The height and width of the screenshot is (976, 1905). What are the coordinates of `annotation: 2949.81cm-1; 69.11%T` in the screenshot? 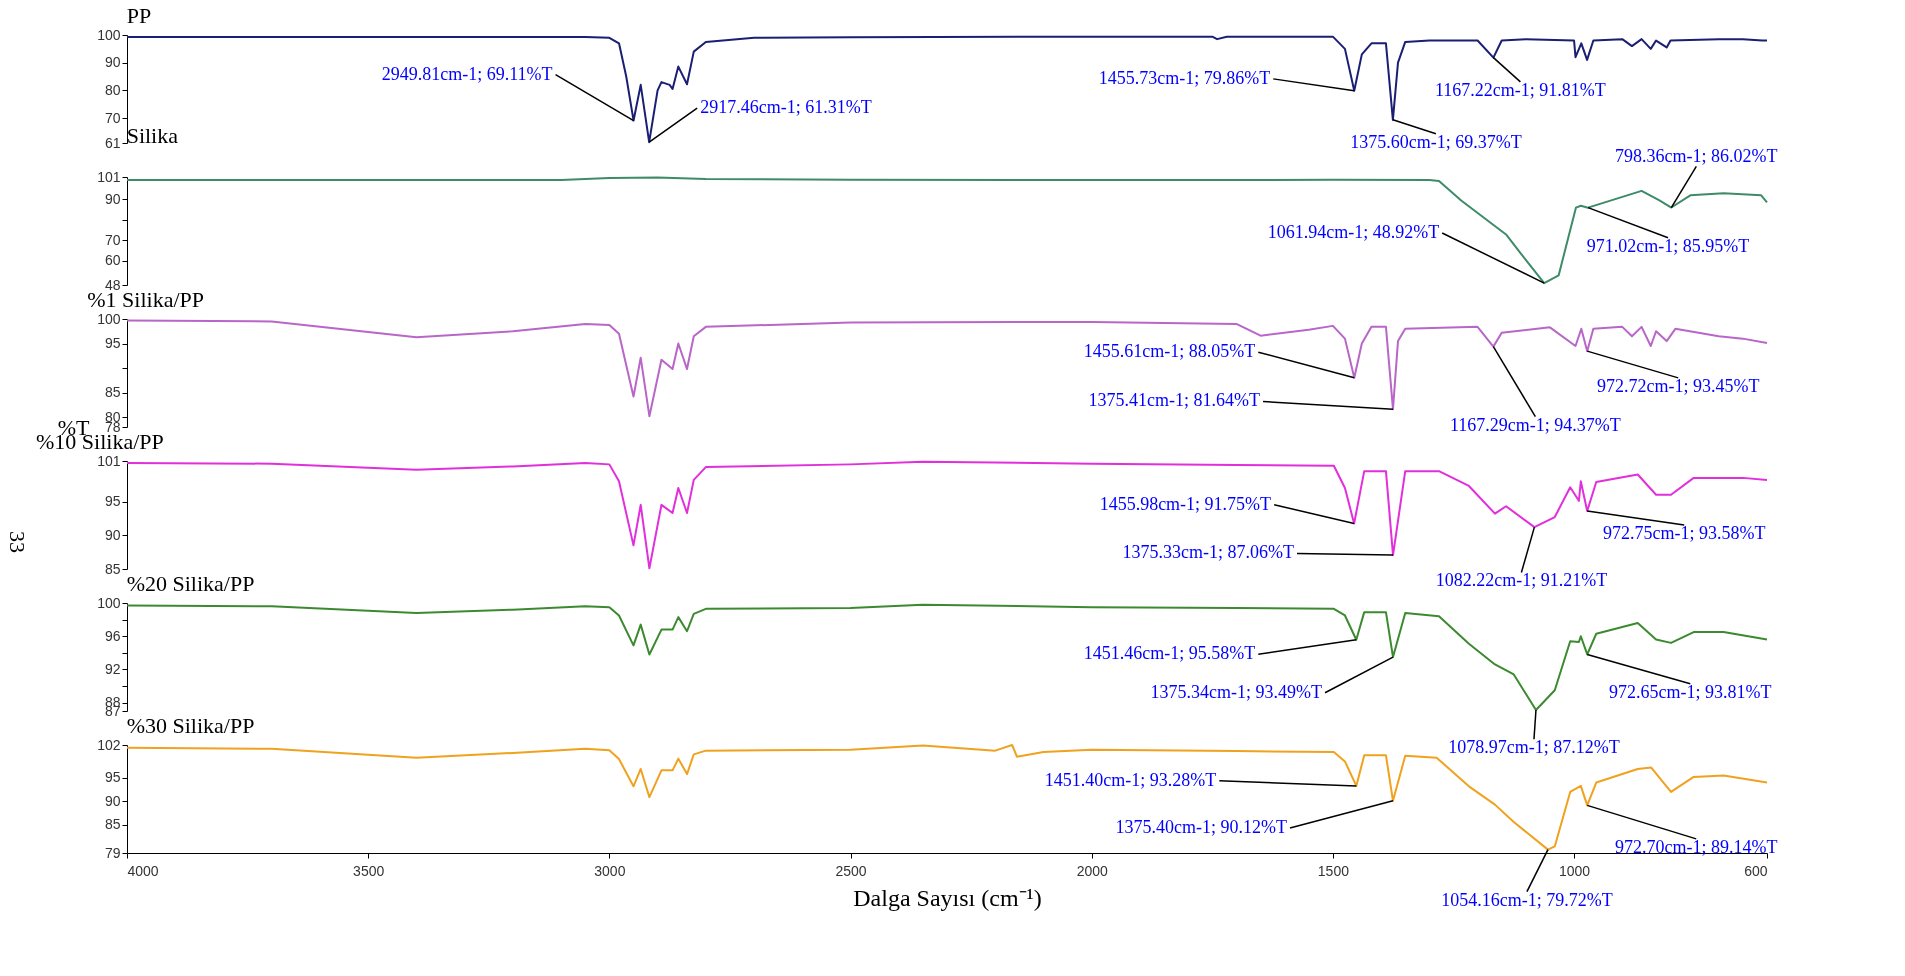 It's located at (467, 73).